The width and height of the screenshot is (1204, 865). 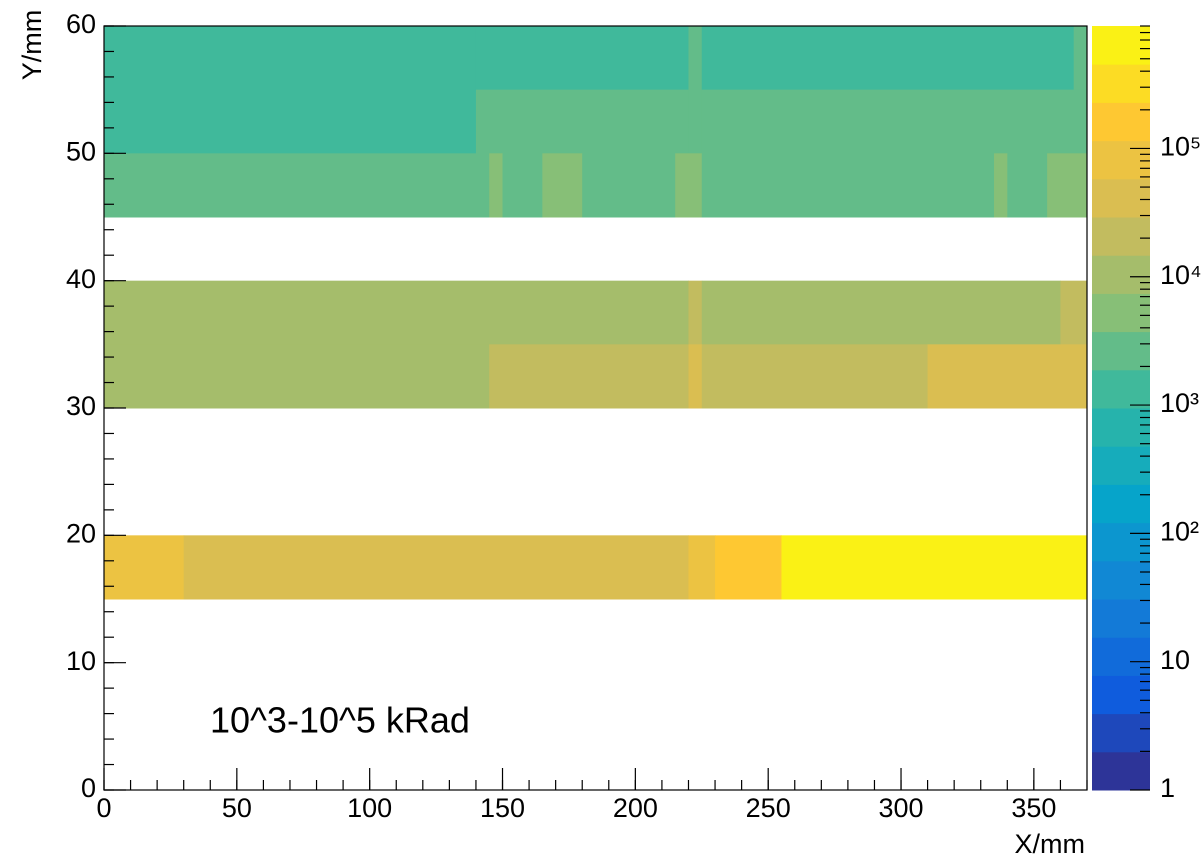 What do you see at coordinates (900, 808) in the screenshot?
I see `x-tick-label: 300` at bounding box center [900, 808].